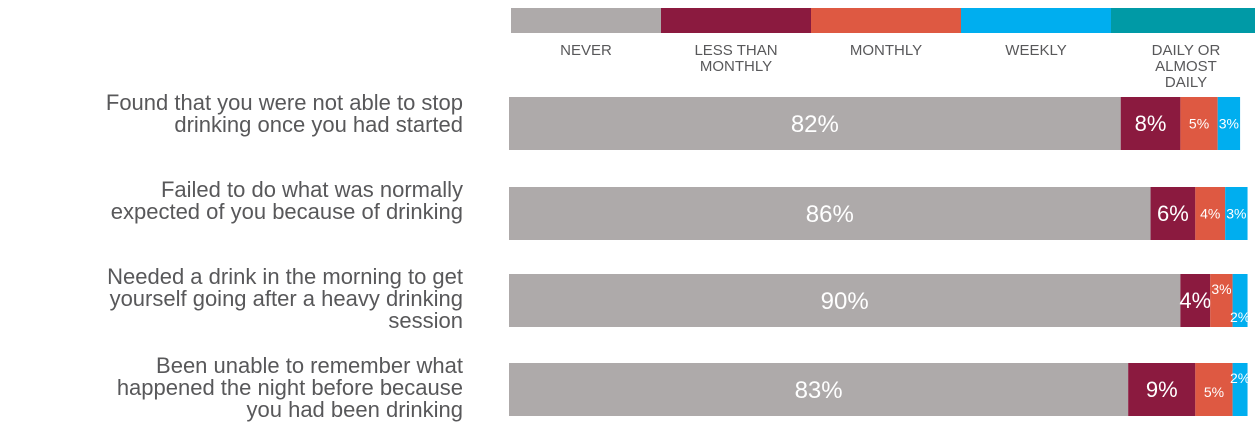  Describe the element at coordinates (287, 211) in the screenshot. I see `category-label: expected of you because of drinking` at that location.